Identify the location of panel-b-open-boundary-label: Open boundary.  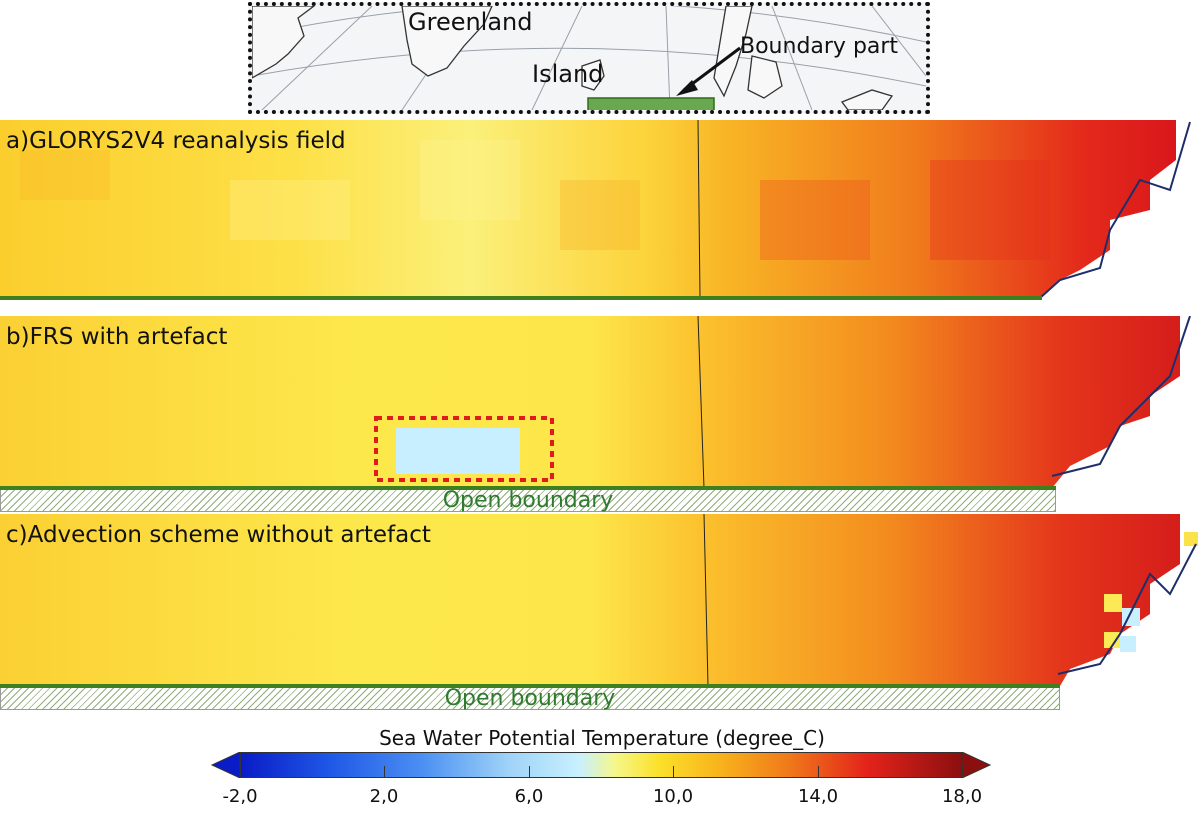
(528, 500).